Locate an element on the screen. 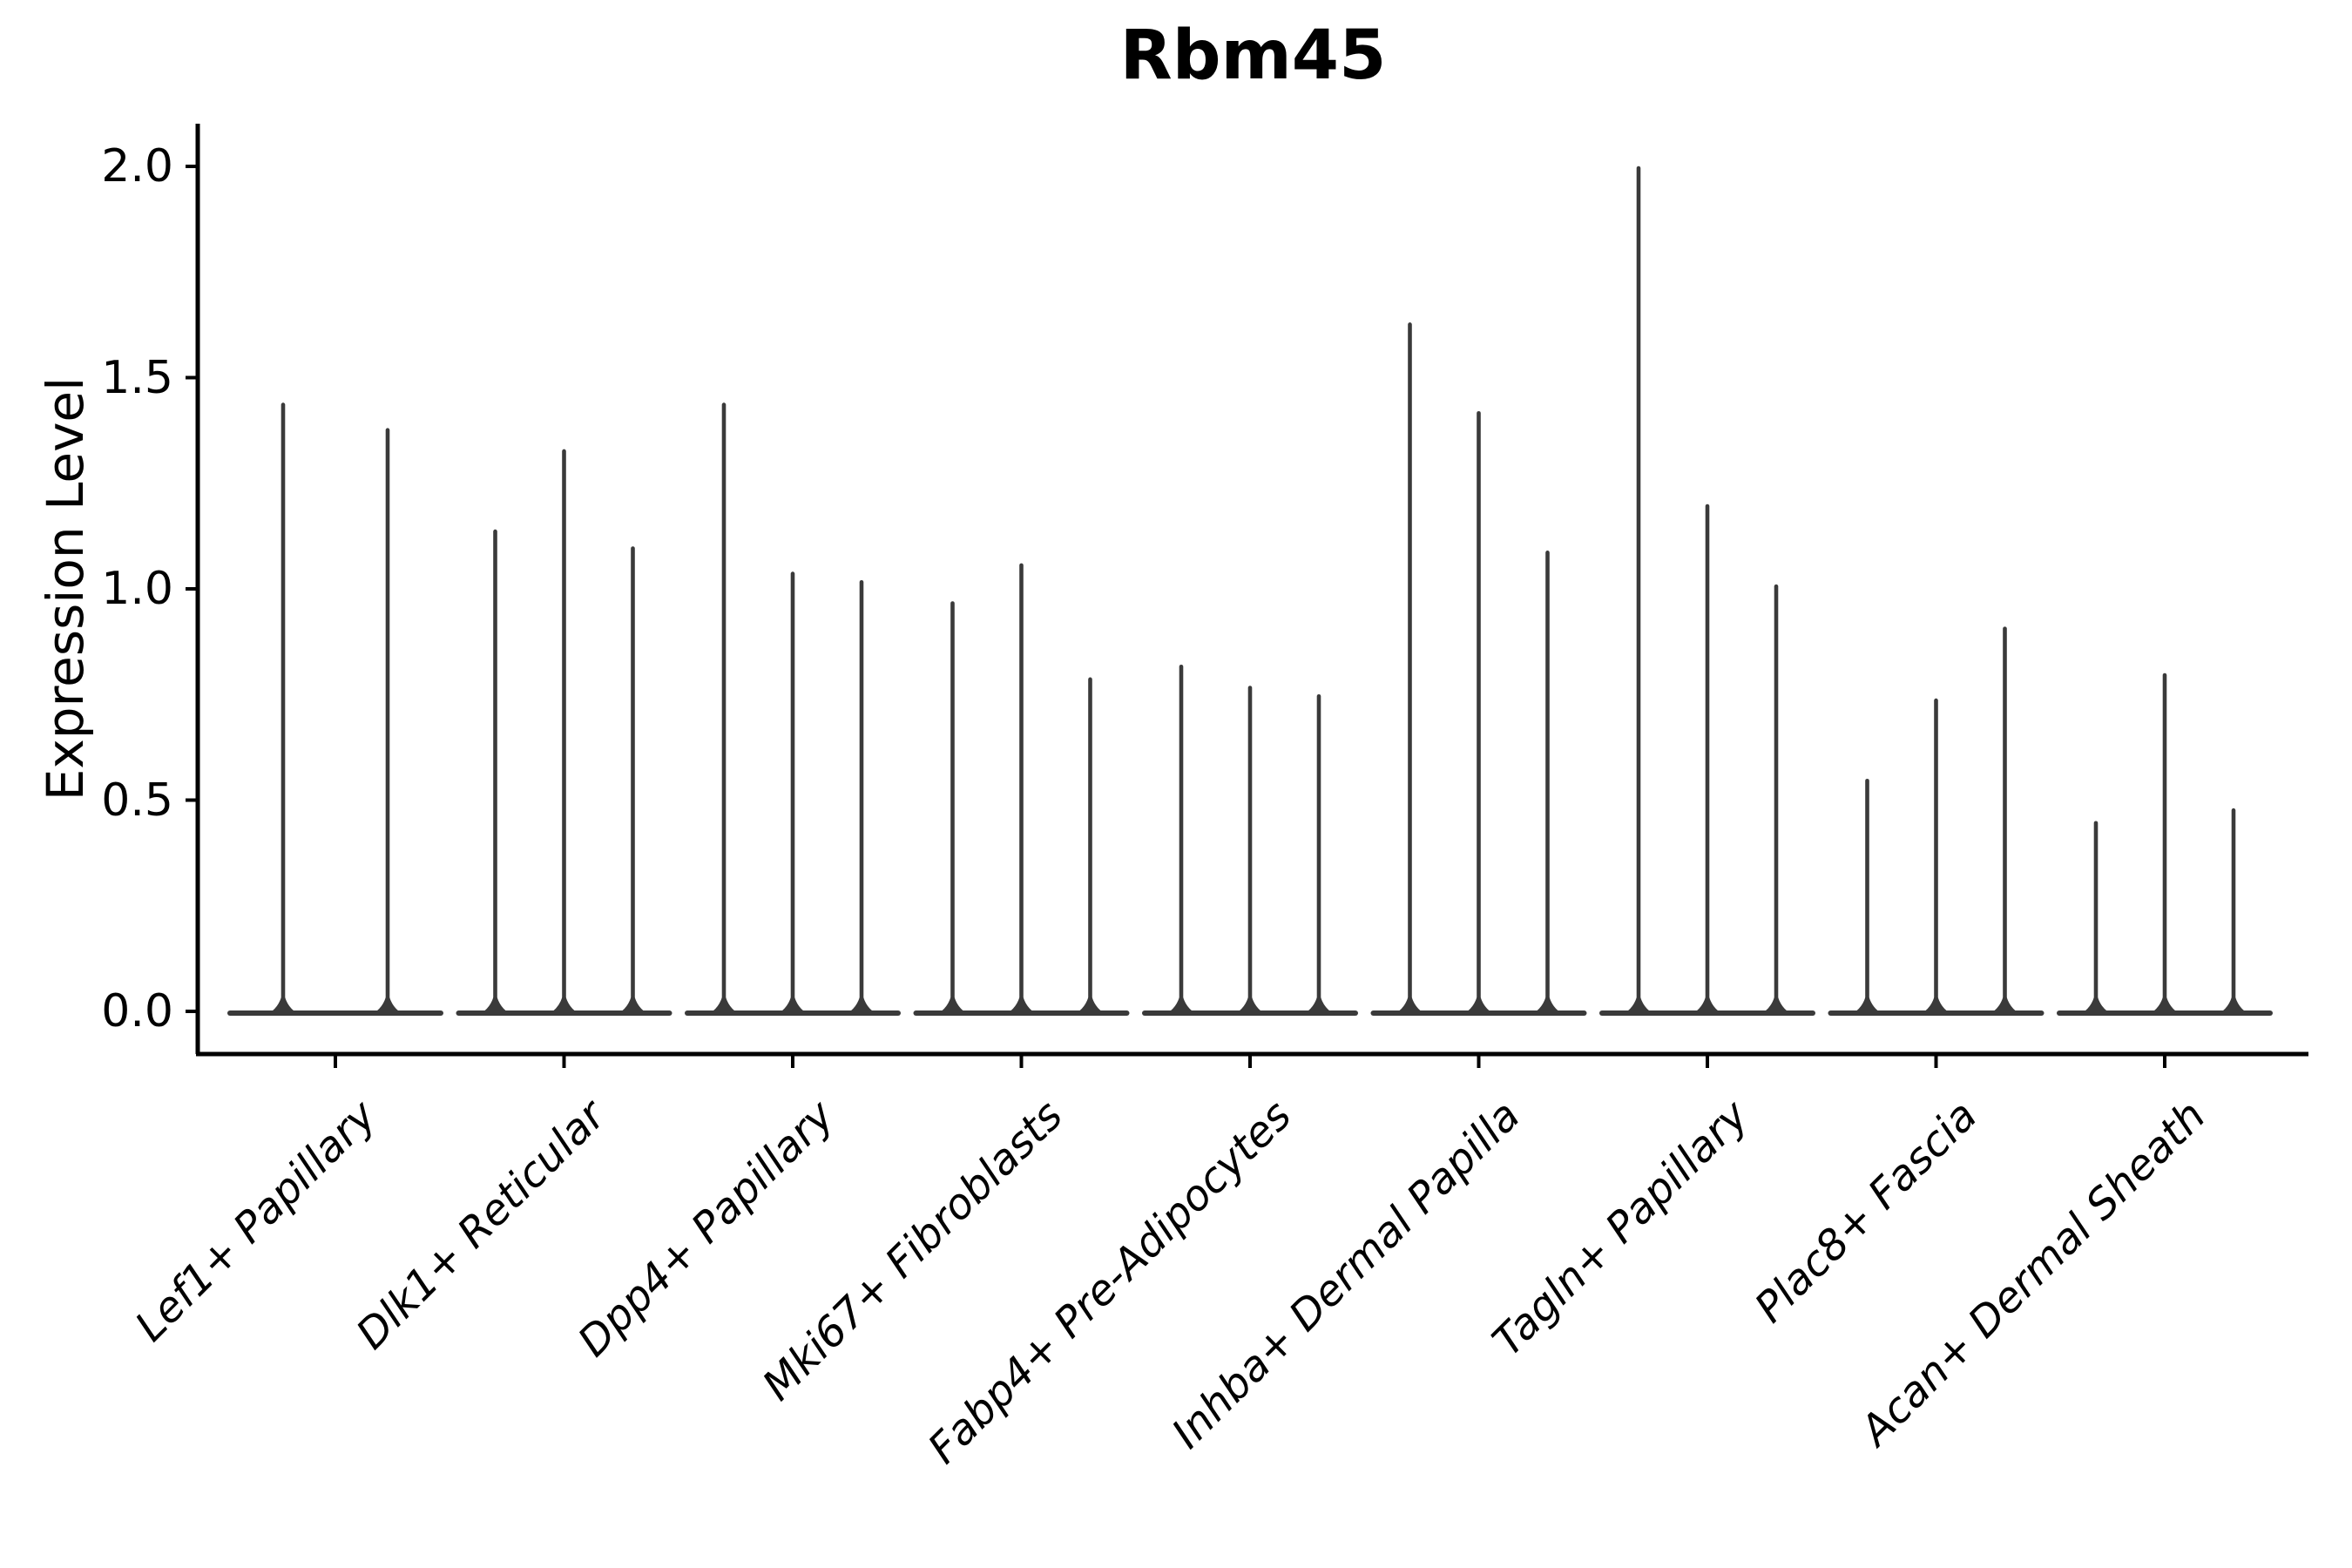 The width and height of the screenshot is (2352, 1568). y-tick-label: 0.5 is located at coordinates (137, 800).